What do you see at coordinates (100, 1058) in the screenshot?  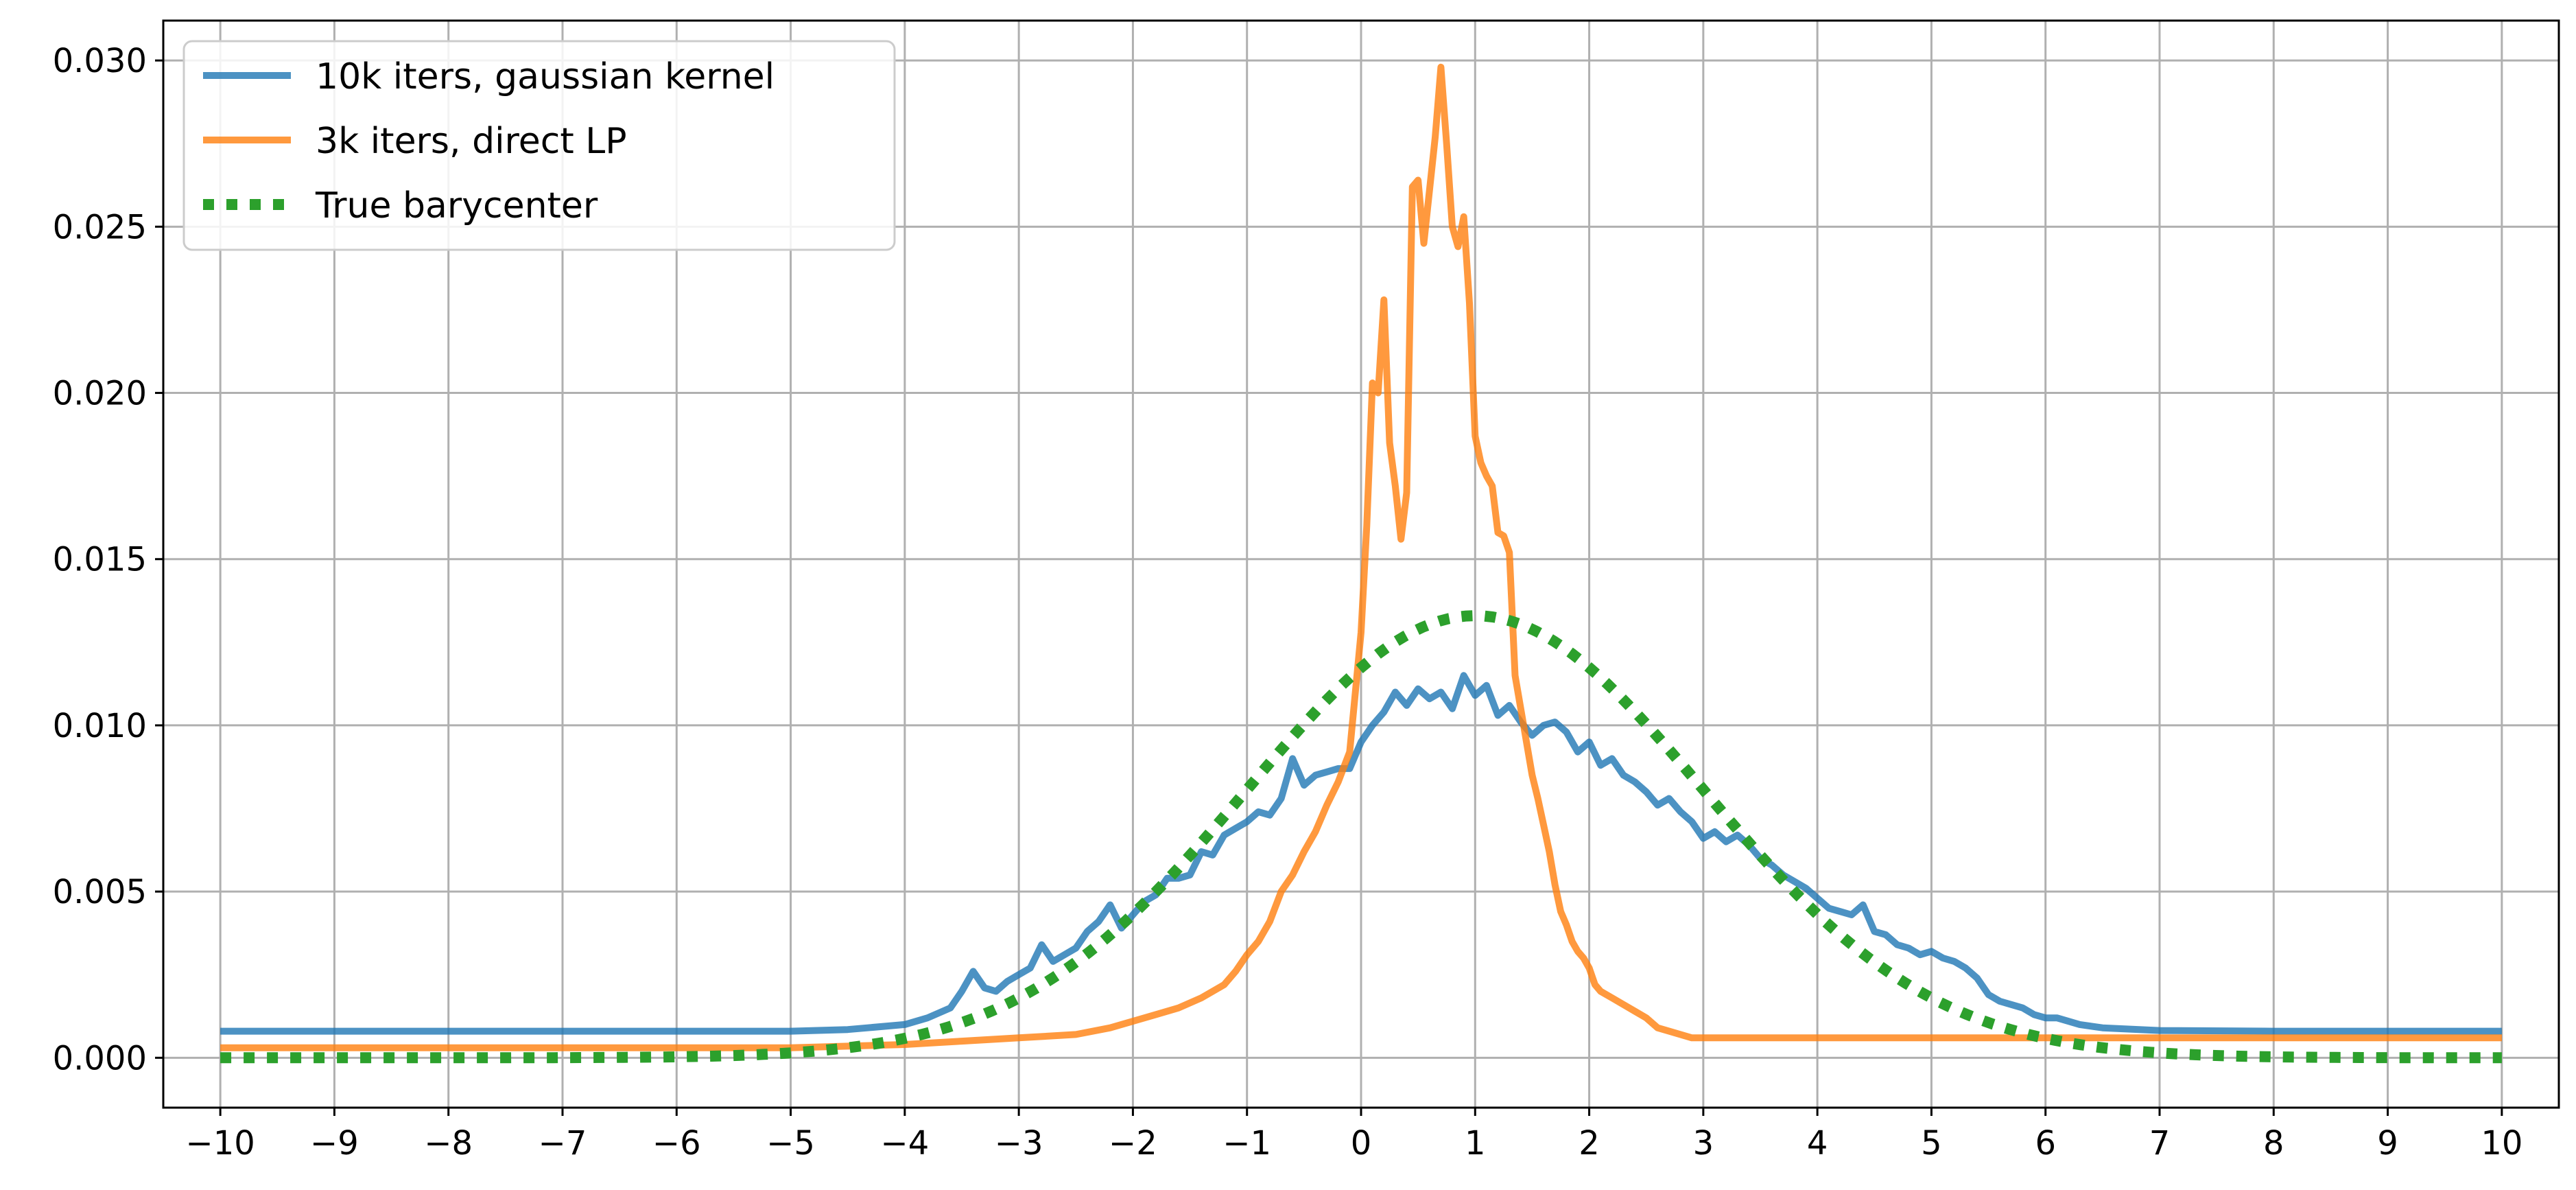 I see `y-tick-label: 0.000` at bounding box center [100, 1058].